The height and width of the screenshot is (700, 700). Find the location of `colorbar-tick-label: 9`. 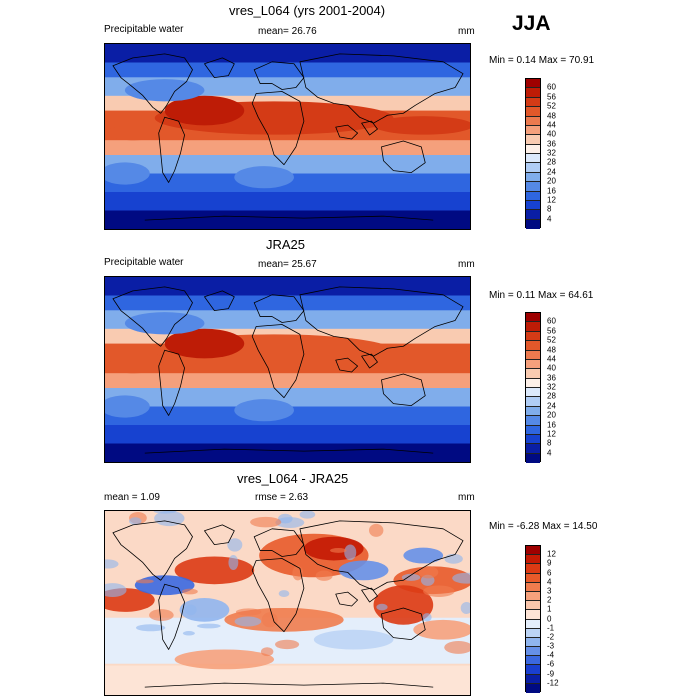

colorbar-tick-label: 9 is located at coordinates (549, 563).